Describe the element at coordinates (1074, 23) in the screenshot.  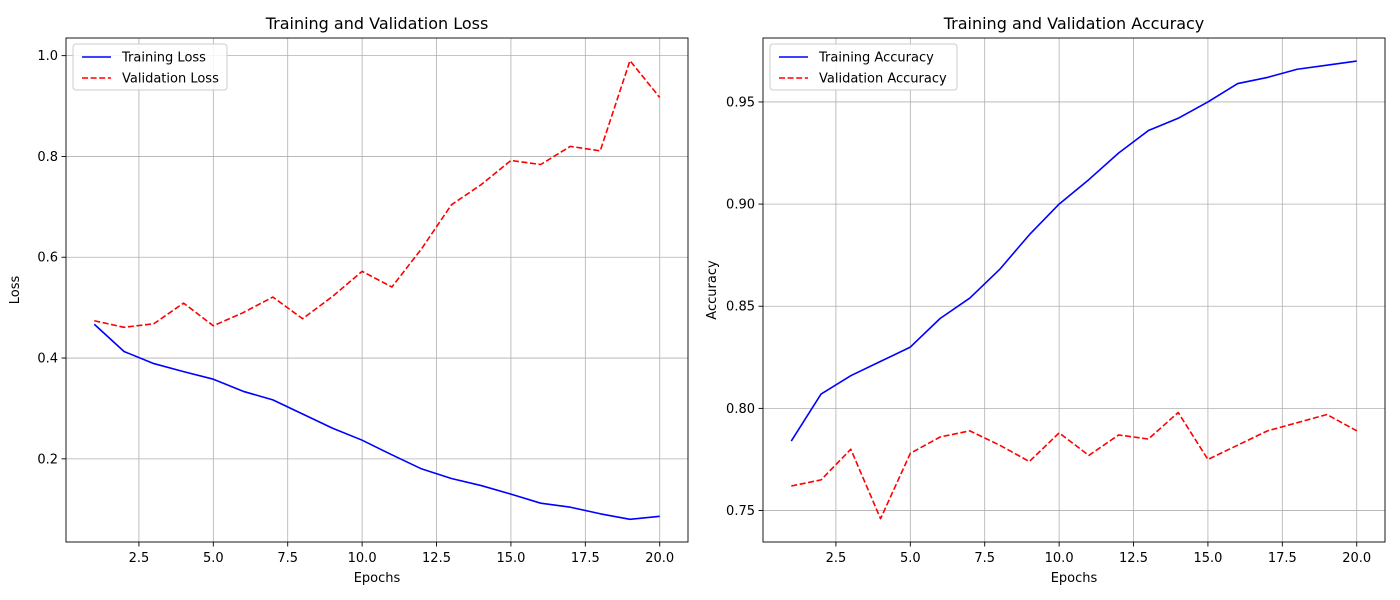
I see `chart-title: Training and Validation Accuracy` at that location.